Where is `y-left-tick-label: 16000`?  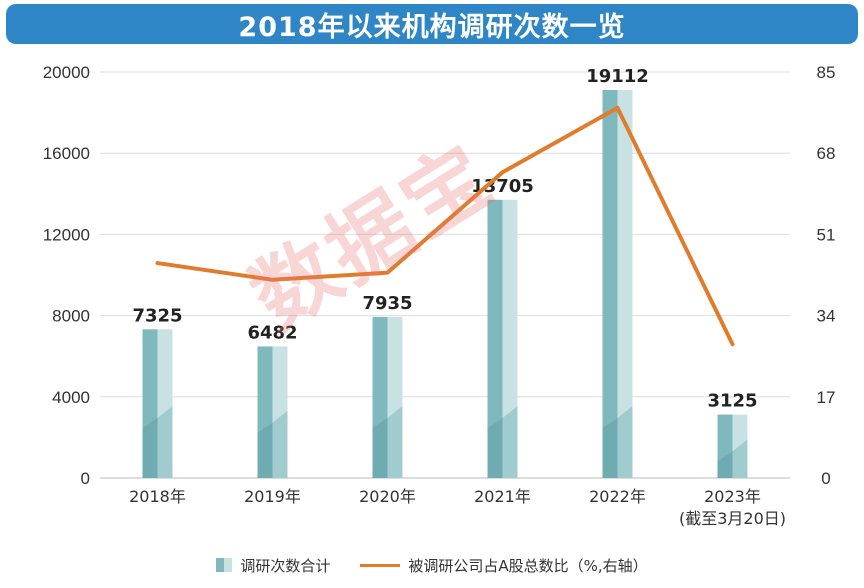 y-left-tick-label: 16000 is located at coordinates (66, 153).